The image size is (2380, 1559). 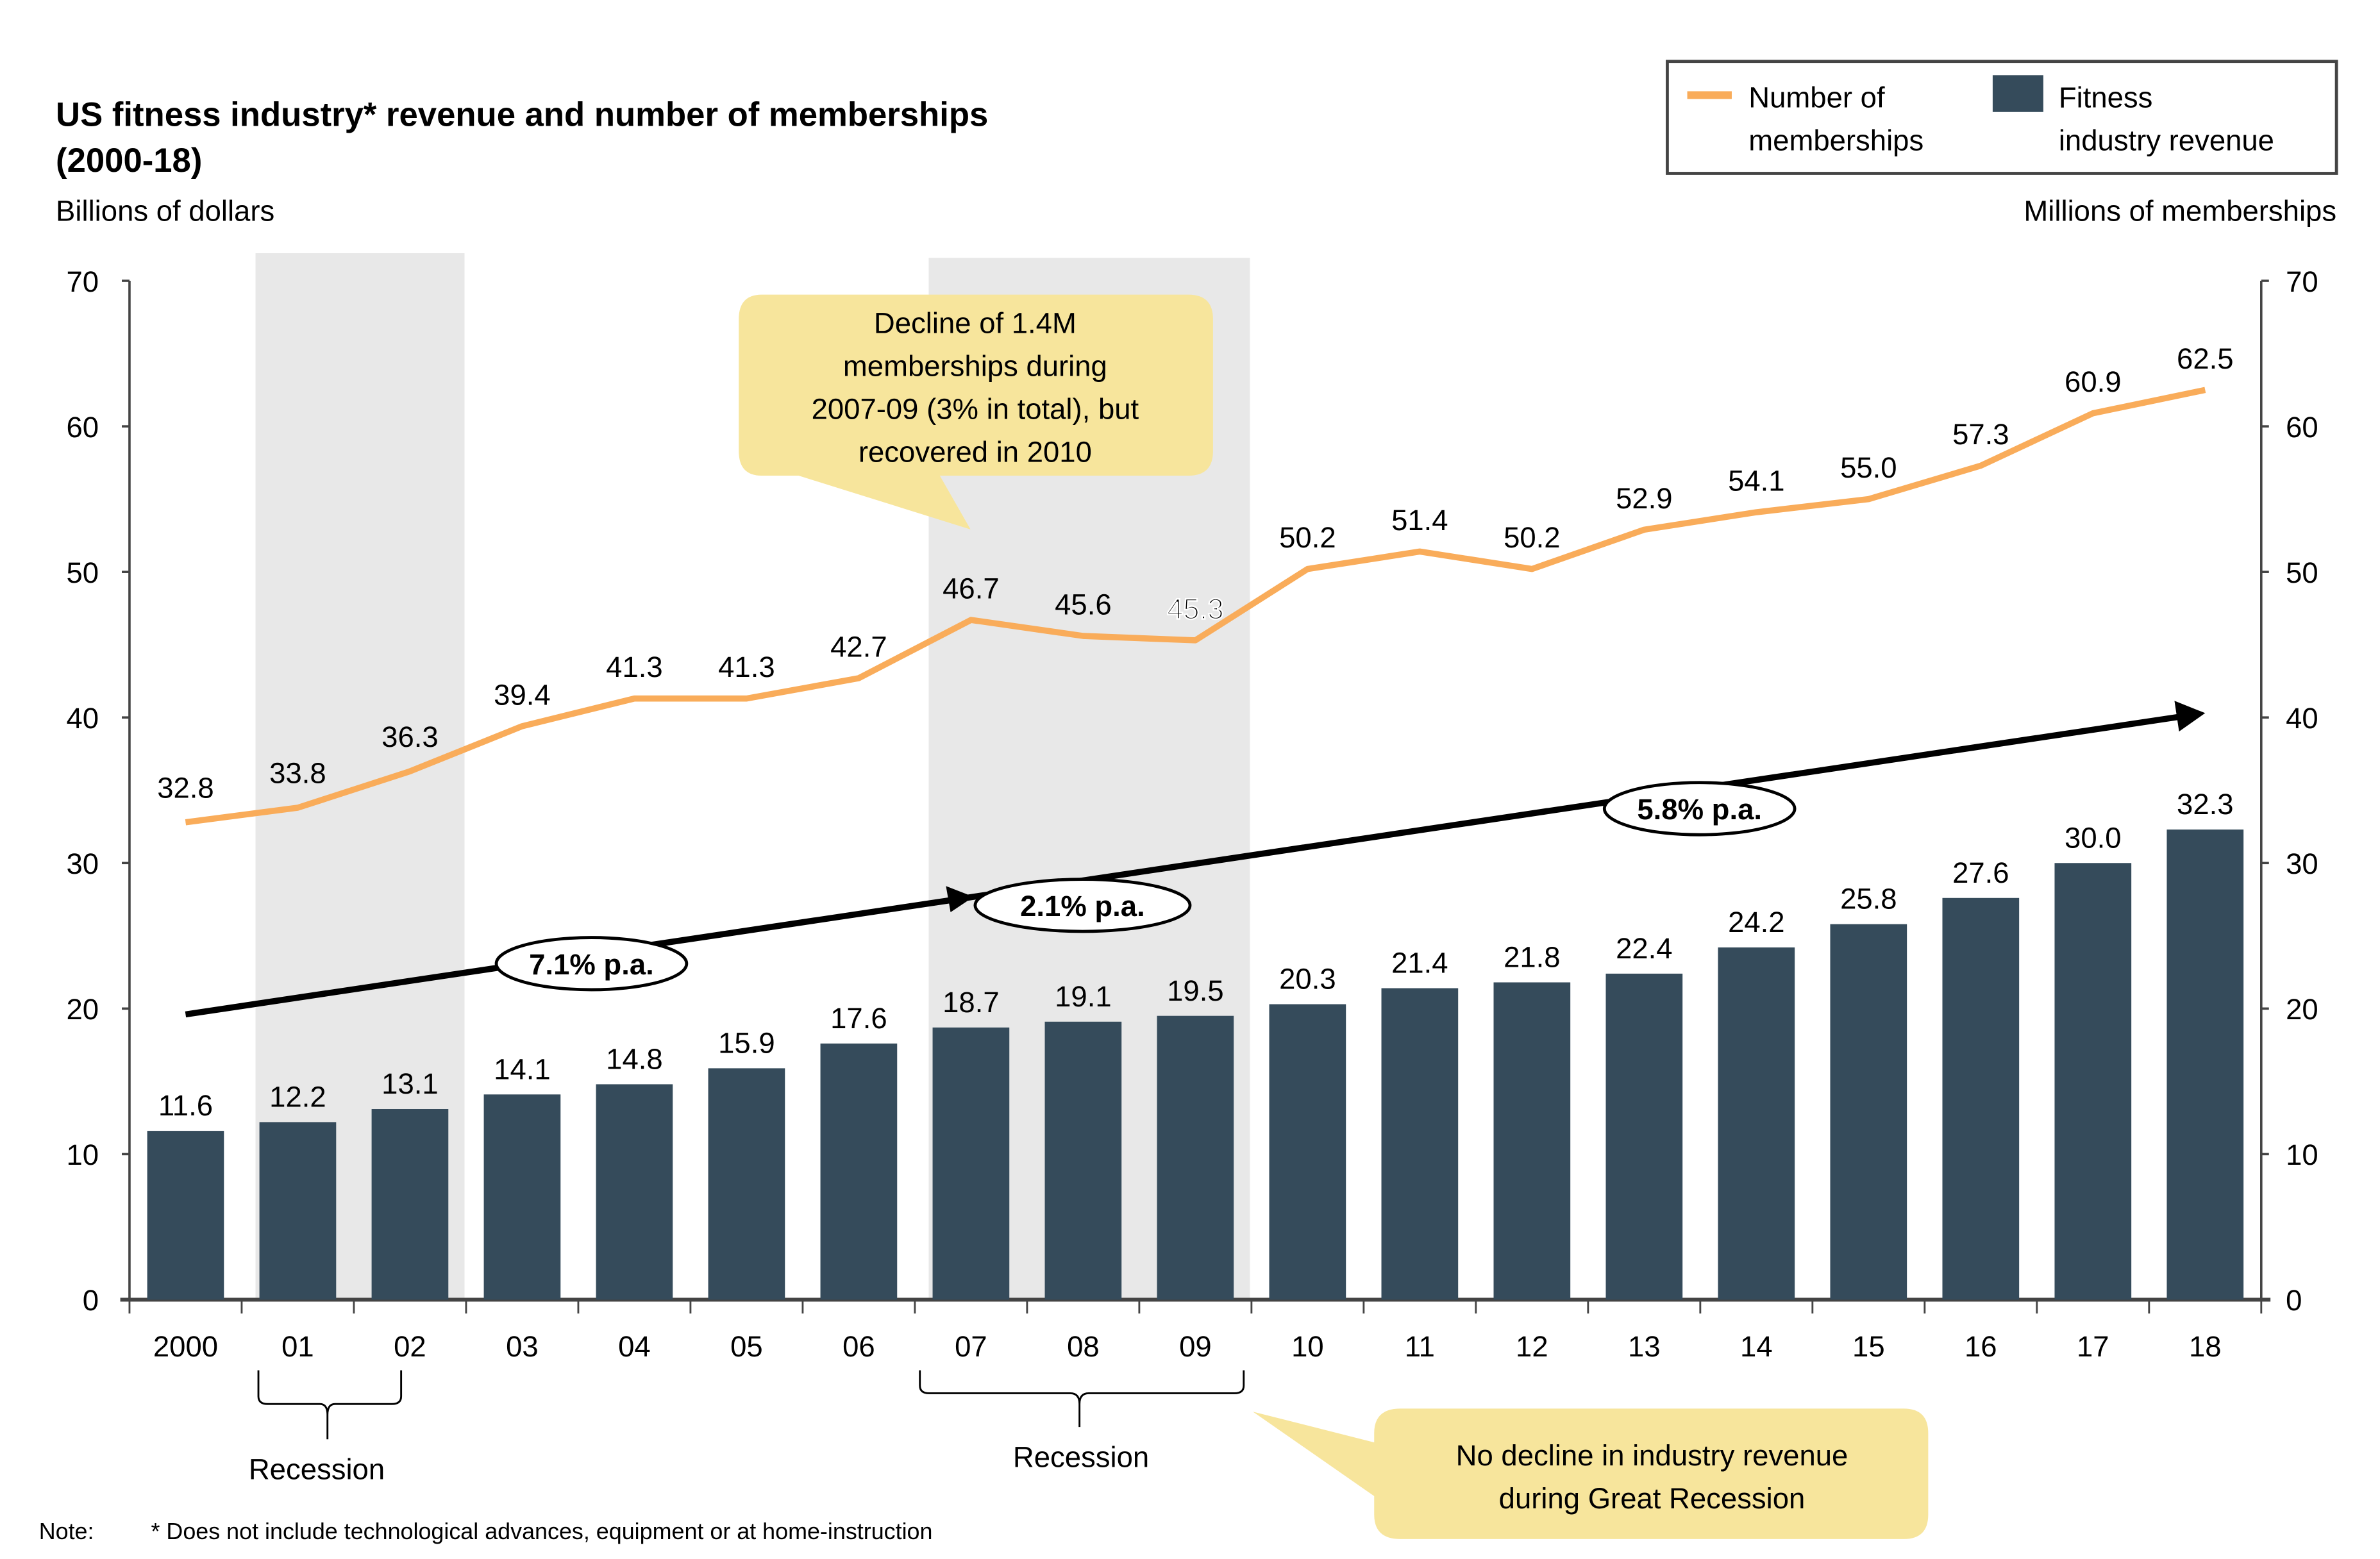 I want to click on right-tick-label: 0, so click(x=2294, y=1300).